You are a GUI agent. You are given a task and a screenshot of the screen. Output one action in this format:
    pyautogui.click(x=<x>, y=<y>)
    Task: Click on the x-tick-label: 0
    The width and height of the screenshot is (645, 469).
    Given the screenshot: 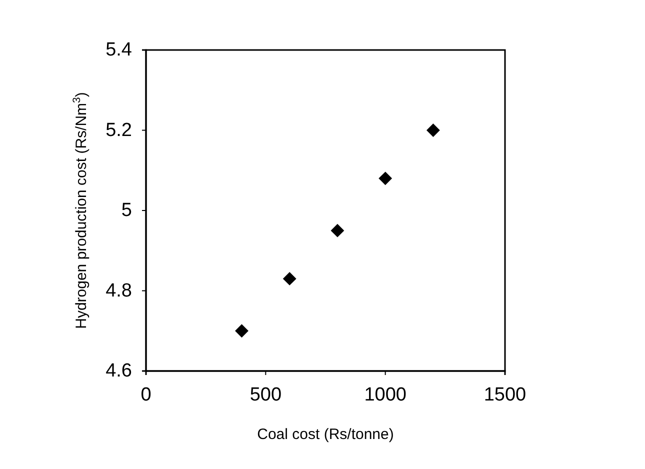 What is the action you would take?
    pyautogui.click(x=146, y=395)
    